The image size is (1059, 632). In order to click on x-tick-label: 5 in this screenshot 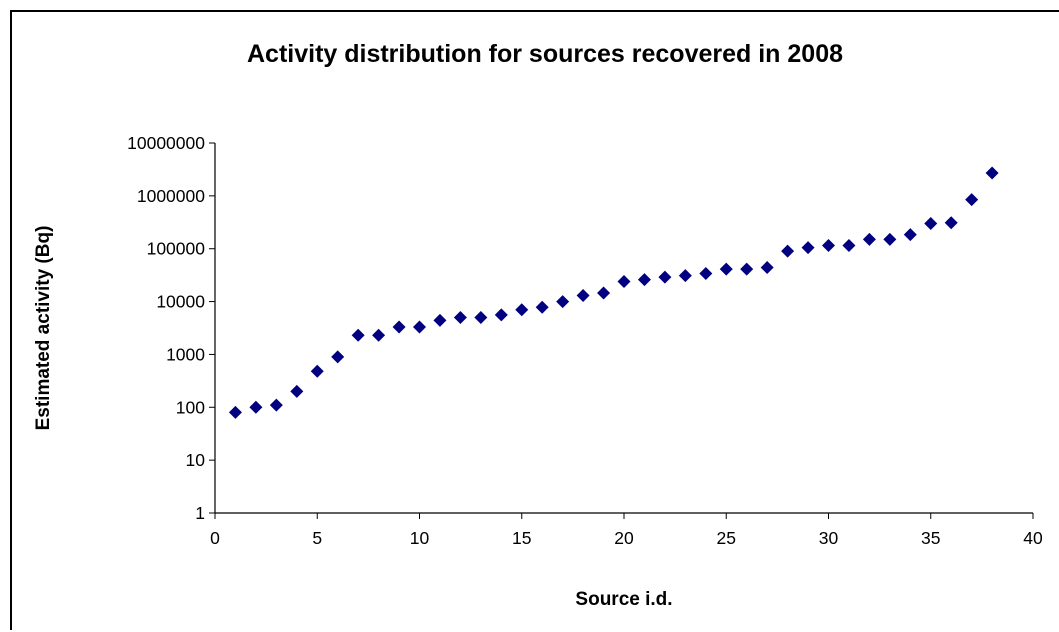, I will do `click(317, 538)`.